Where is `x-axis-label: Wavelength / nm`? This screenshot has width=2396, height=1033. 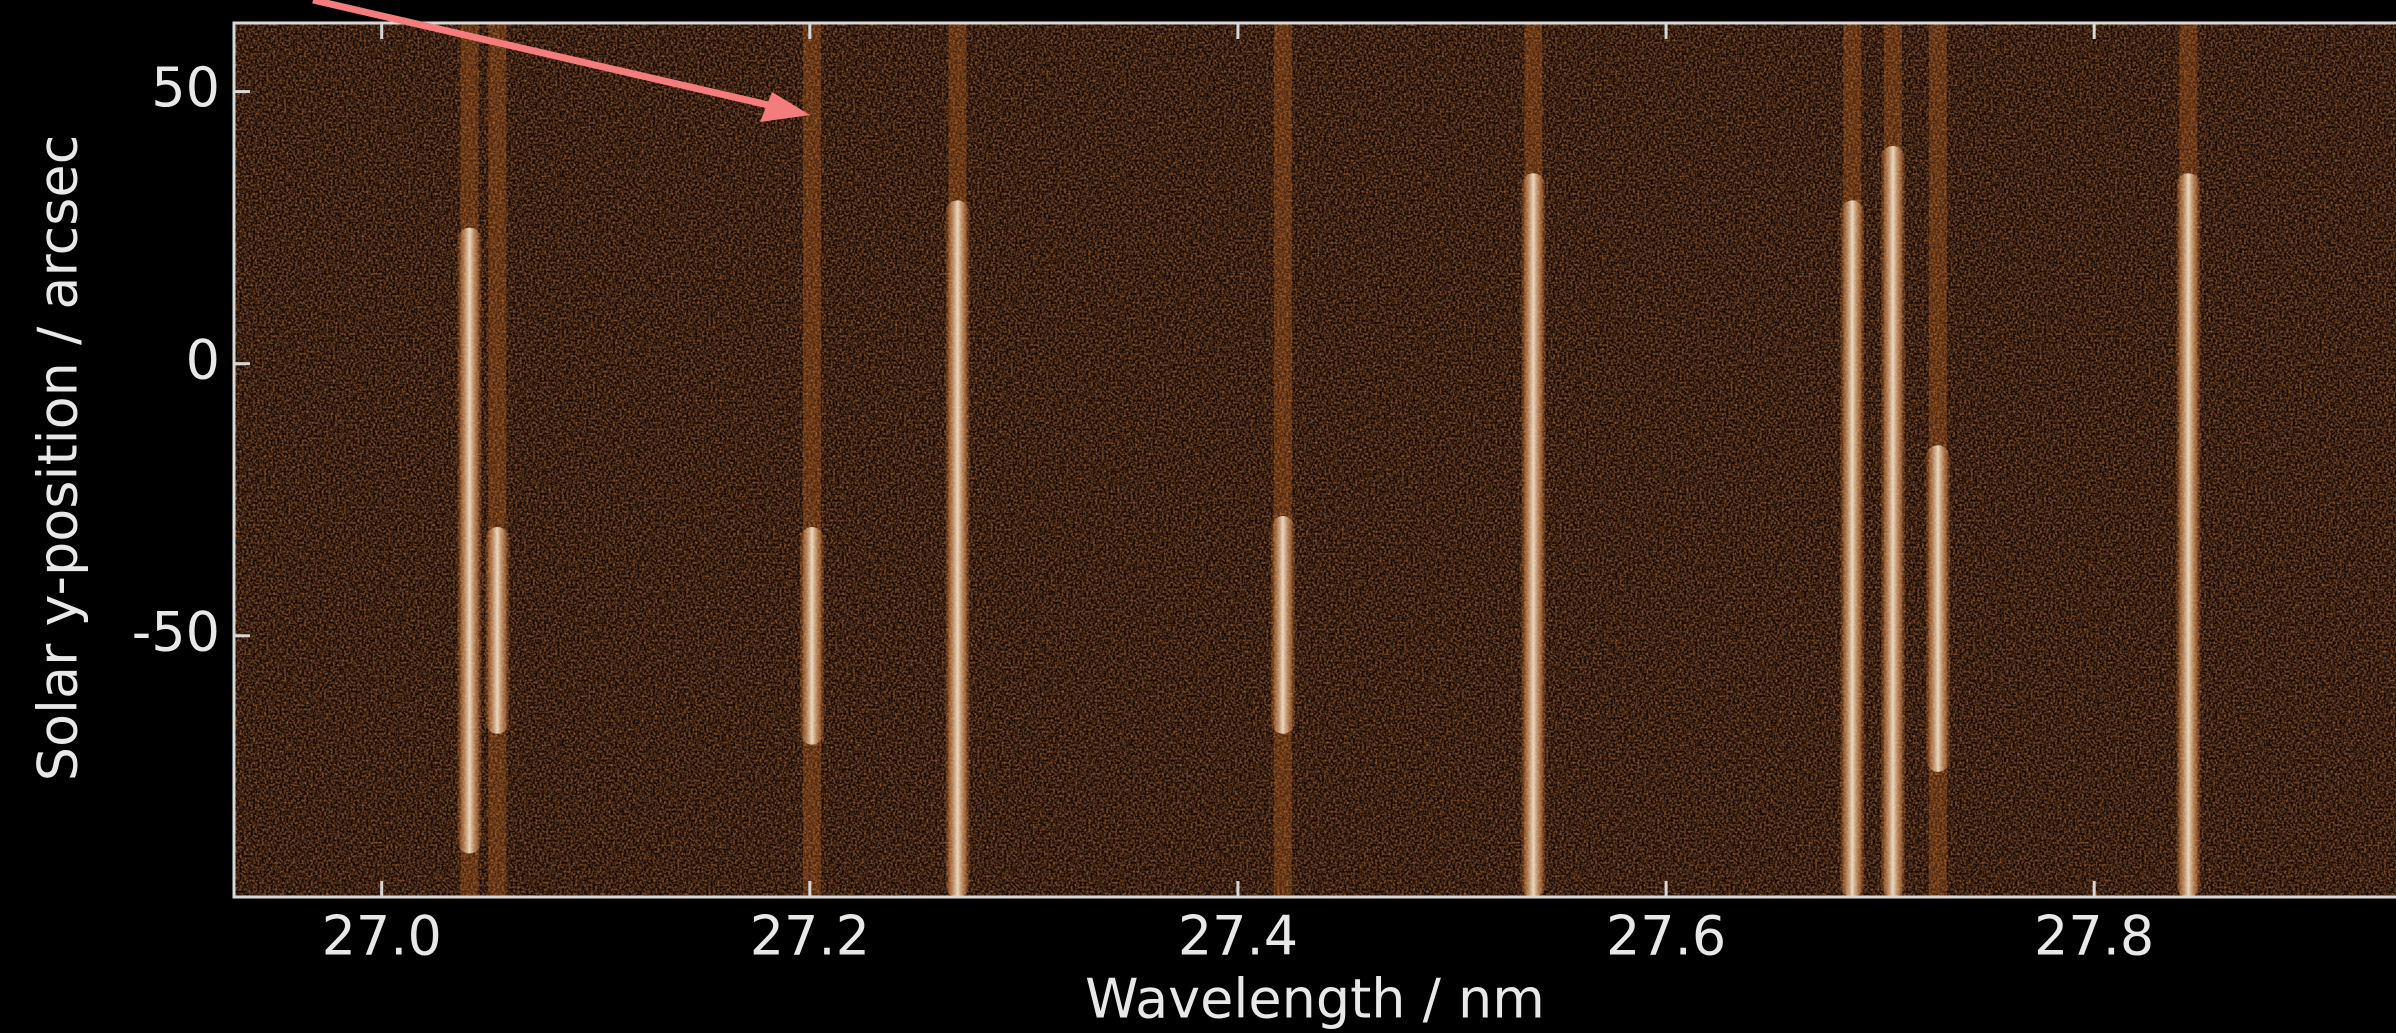
x-axis-label: Wavelength / nm is located at coordinates (1315, 999).